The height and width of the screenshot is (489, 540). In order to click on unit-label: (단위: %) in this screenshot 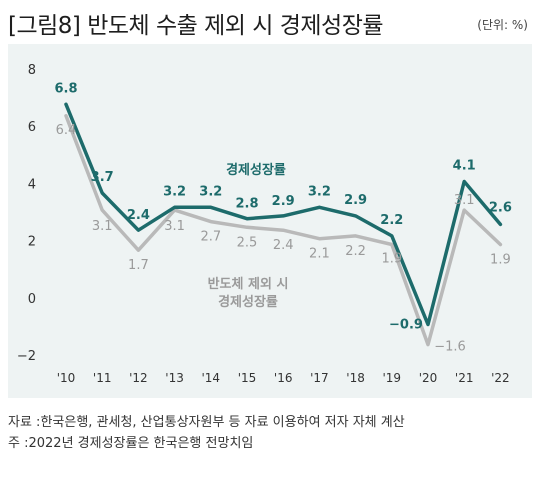, I will do `click(502, 25)`.